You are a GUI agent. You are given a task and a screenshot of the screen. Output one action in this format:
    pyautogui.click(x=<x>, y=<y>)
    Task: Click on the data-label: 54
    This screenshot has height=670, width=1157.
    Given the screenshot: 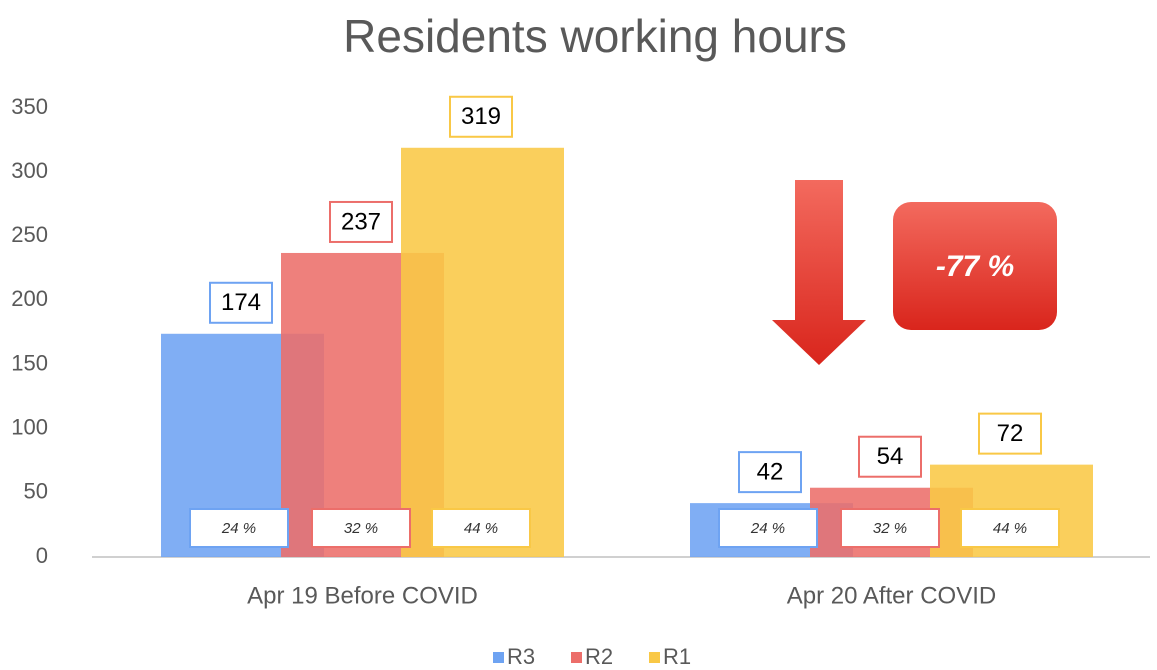 What is the action you would take?
    pyautogui.click(x=890, y=456)
    